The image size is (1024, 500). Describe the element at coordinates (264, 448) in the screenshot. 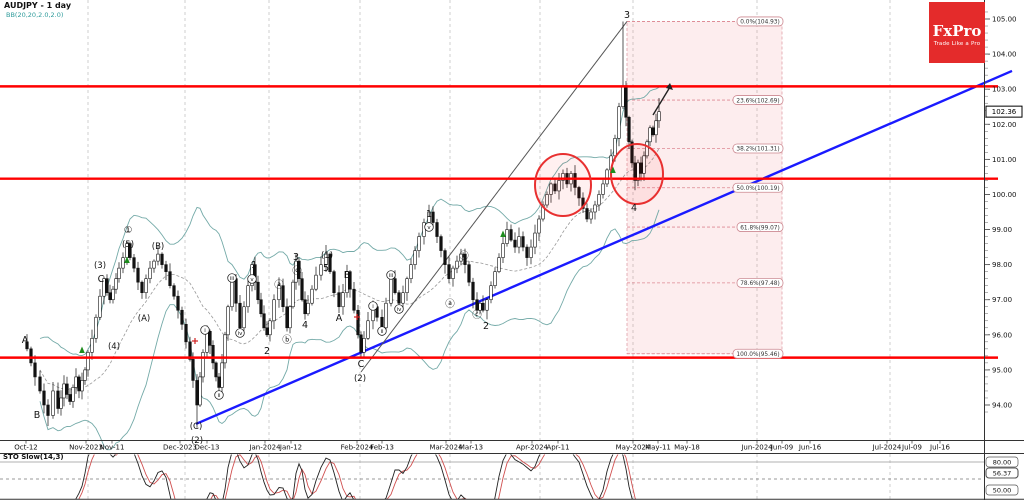

I see `x-axis-label: Jan-2024` at that location.